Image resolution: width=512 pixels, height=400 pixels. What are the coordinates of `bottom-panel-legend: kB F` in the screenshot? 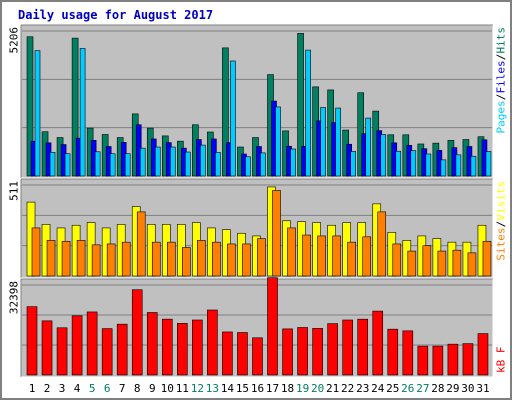 It's located at (501, 360).